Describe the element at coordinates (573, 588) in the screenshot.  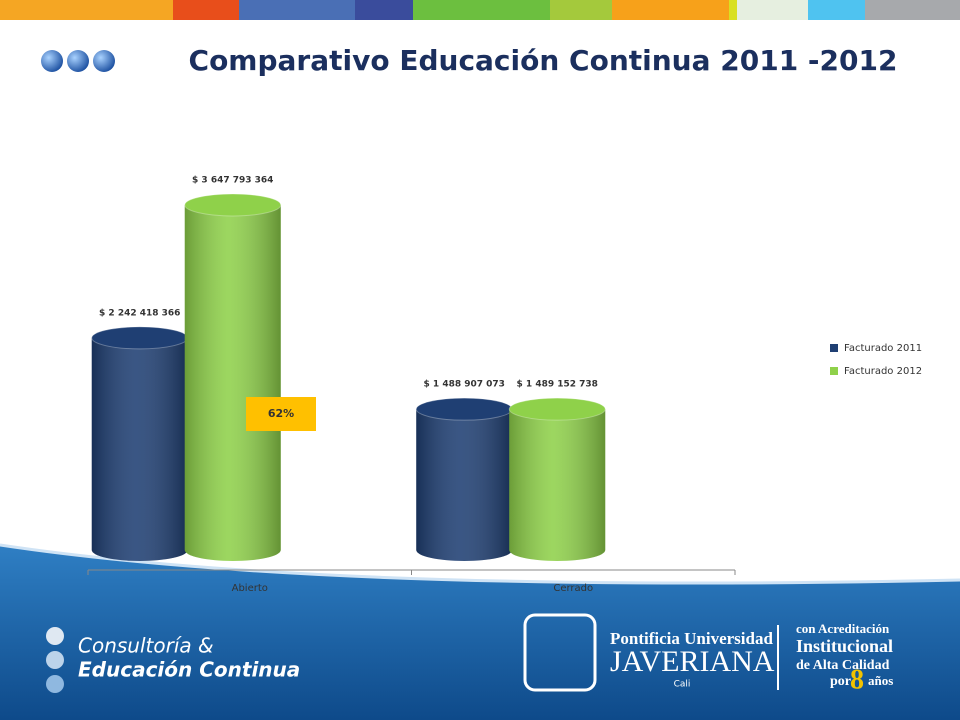
I see `x-tick-label: Cerrado` at that location.